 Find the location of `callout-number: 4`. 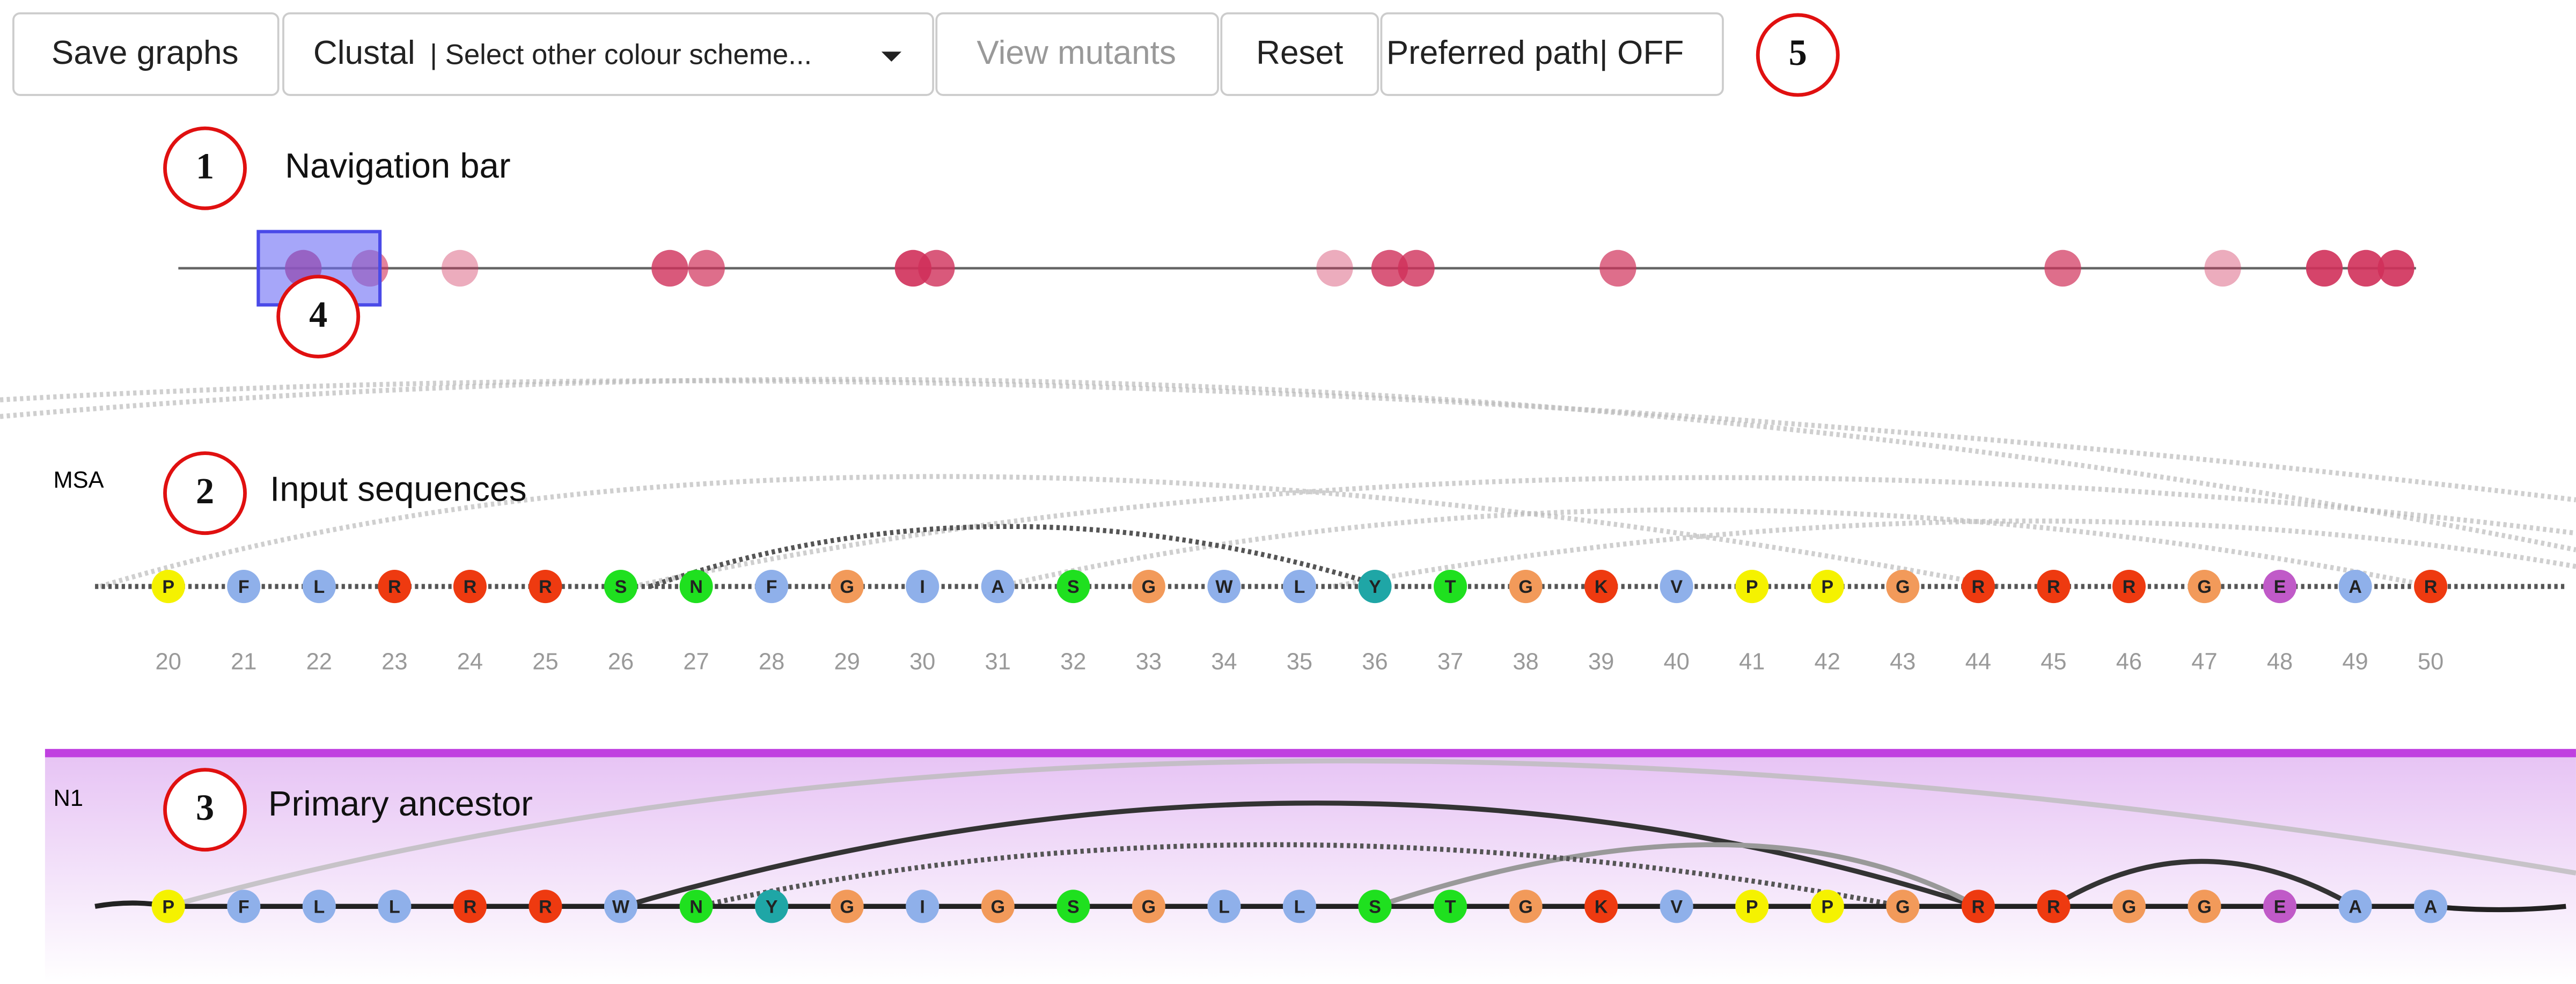

callout-number: 4 is located at coordinates (318, 314).